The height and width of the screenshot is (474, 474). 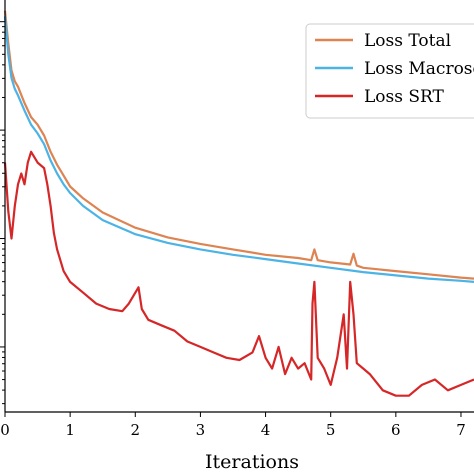 I want to click on x-tick-label: 6, so click(x=396, y=430).